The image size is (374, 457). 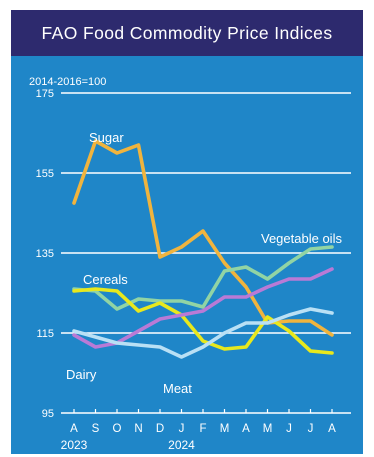 What do you see at coordinates (225, 429) in the screenshot?
I see `x-tick-label-7: M` at bounding box center [225, 429].